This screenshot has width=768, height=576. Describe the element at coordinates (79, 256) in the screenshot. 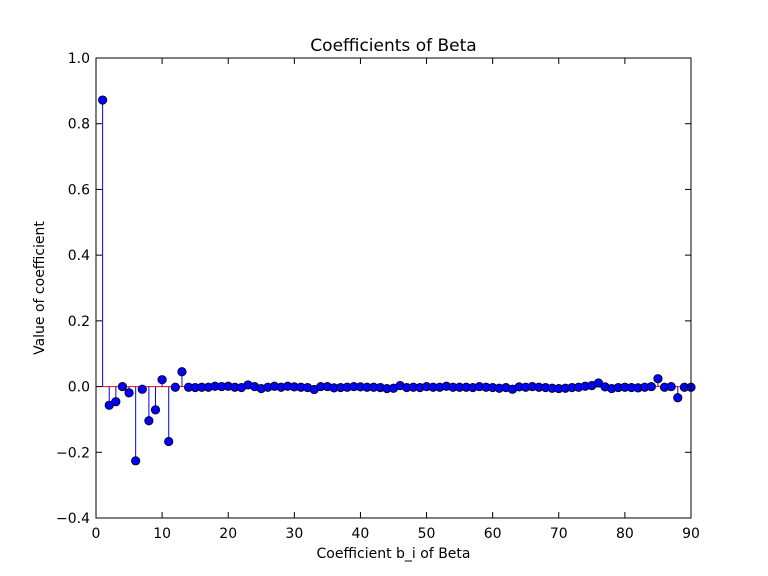

I see `y-tick-label: 0.4` at that location.